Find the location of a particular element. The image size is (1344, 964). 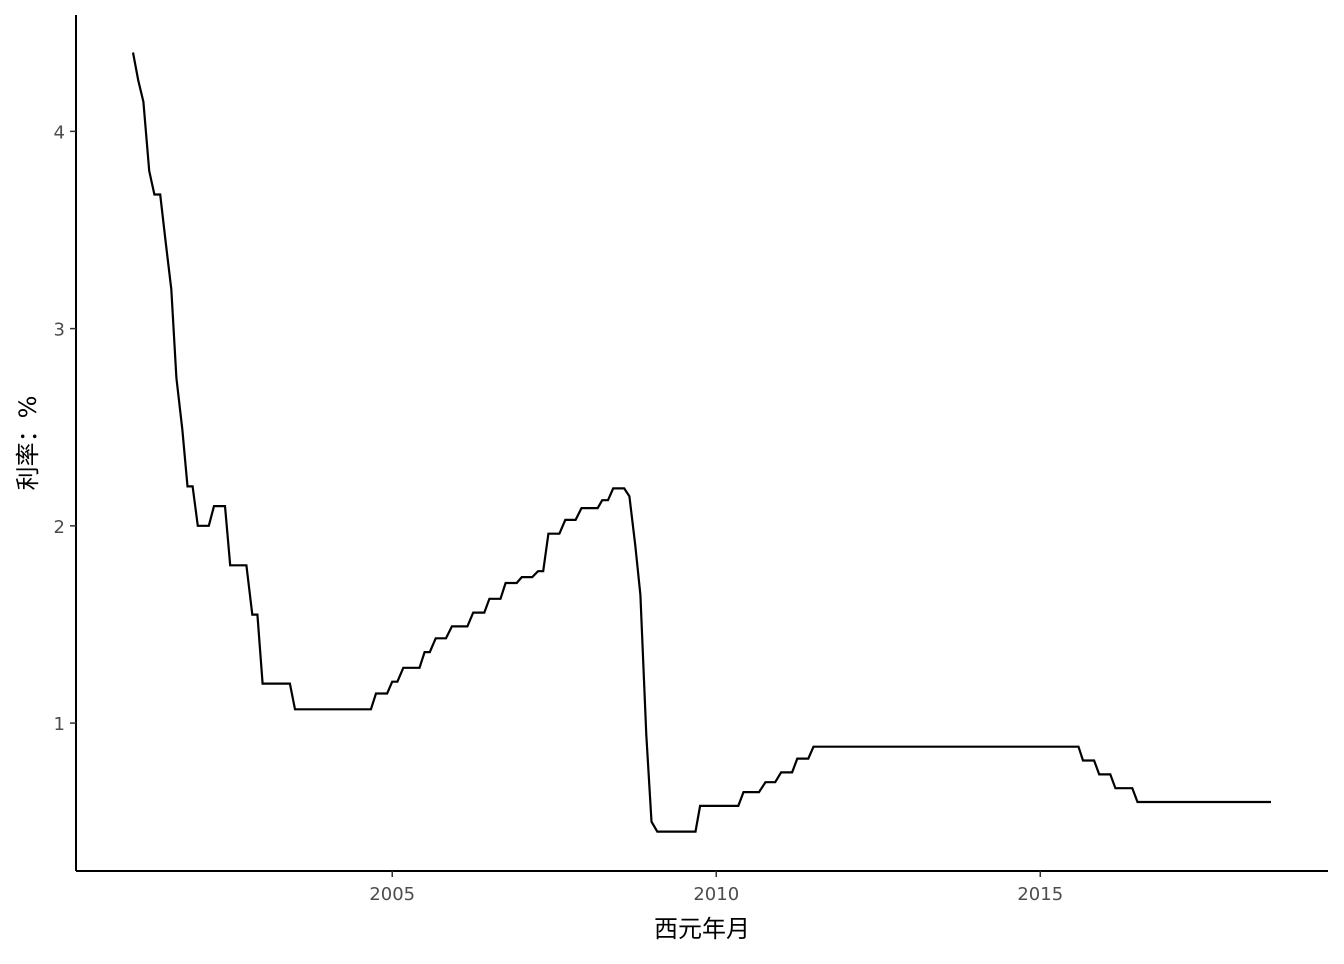

y-tick-label: 4 is located at coordinates (59, 132).